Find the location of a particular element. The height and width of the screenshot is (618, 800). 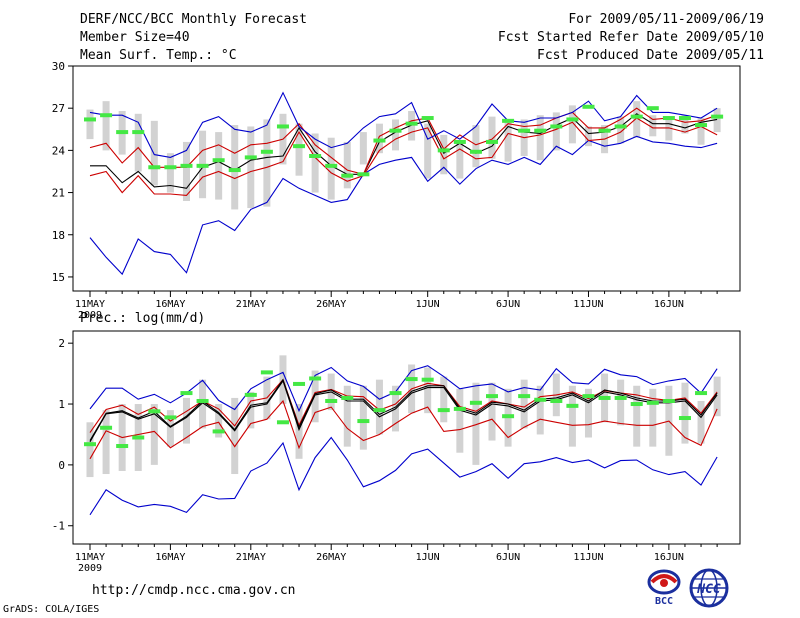

variable-label: Mean Surf. Temp.: °C is located at coordinates (158, 55).